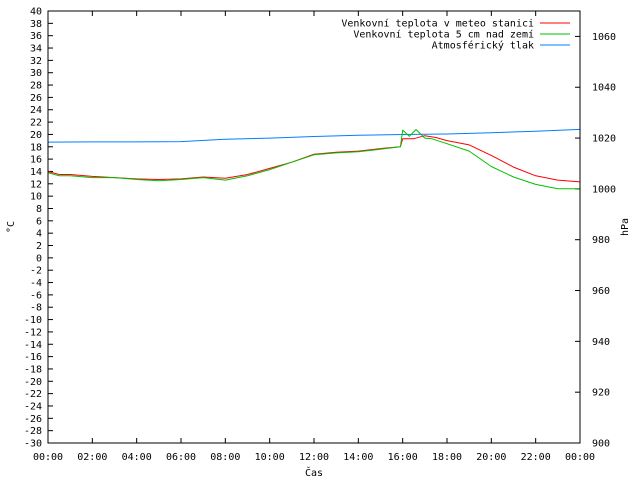 The image size is (640, 480). I want to click on x-tick-label: 04:00, so click(137, 457).